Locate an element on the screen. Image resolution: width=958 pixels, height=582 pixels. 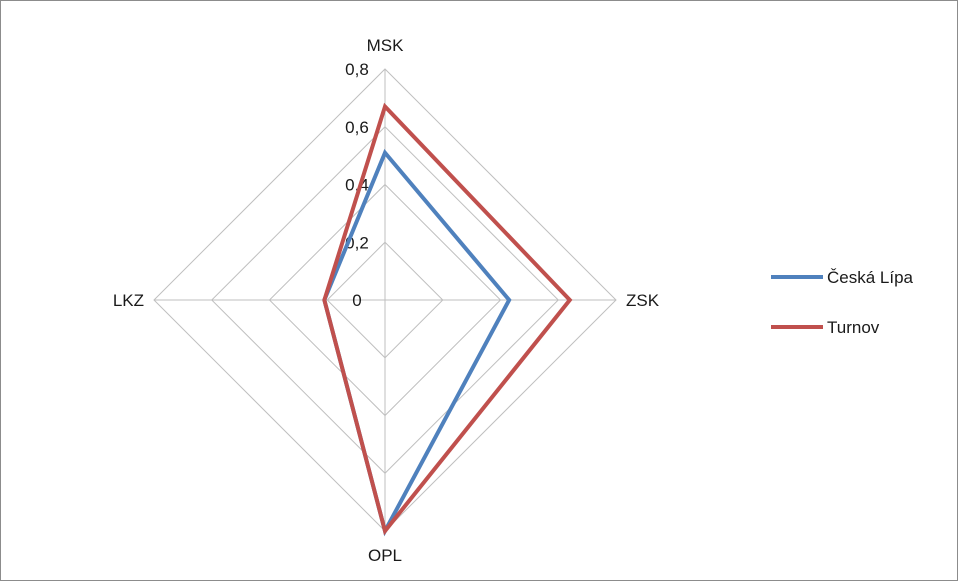
tick-label: 0,6 is located at coordinates (357, 127).